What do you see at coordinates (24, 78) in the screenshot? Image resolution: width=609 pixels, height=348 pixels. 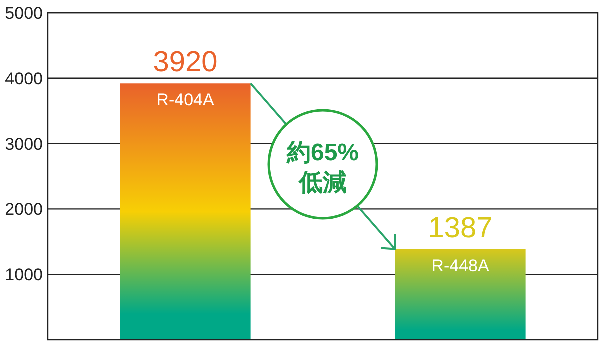 I see `y-tick-label: 4000` at bounding box center [24, 78].